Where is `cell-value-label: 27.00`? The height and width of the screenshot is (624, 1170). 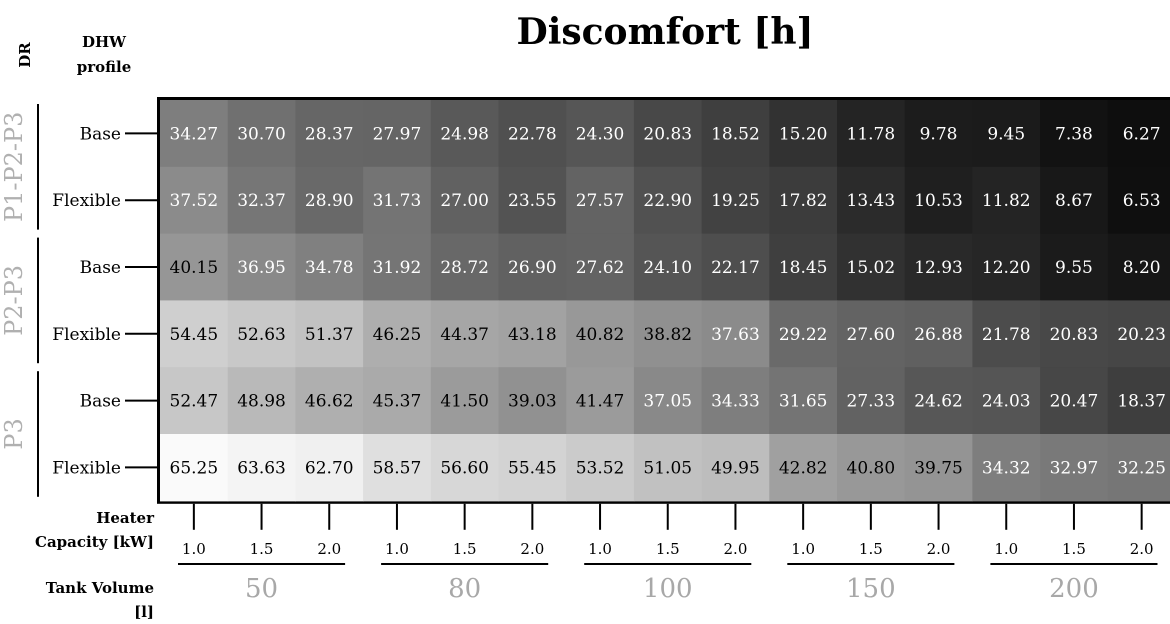
cell-value-label: 27.00 is located at coordinates (464, 201).